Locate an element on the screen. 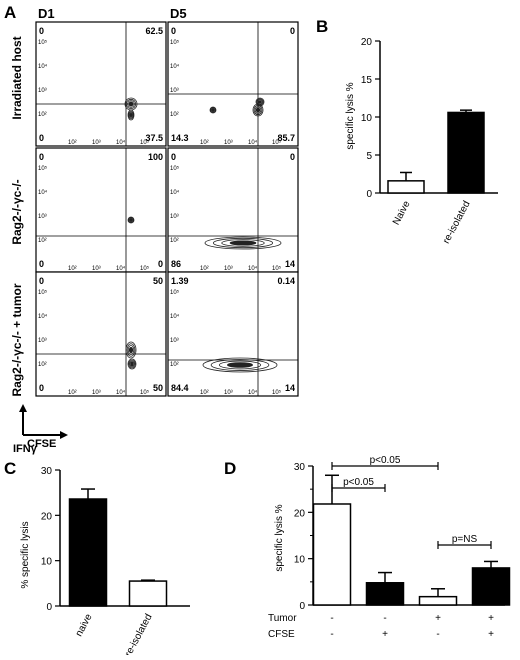  y-tick-label: 0 is located at coordinates (369, 194).